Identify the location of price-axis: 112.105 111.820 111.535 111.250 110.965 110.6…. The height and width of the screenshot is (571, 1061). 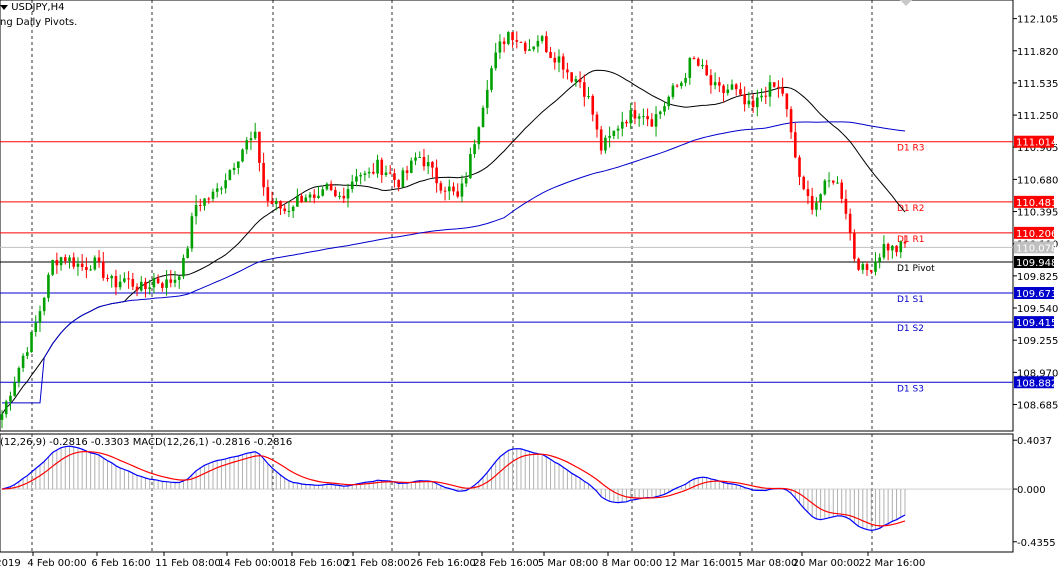
(1035, 282).